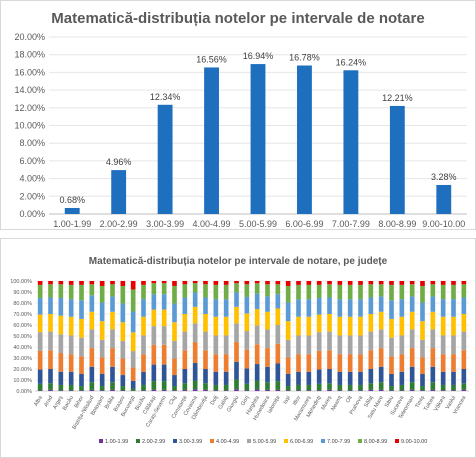 The image size is (476, 458). I want to click on x-tick-label: 3.00-3.99, so click(165, 224).